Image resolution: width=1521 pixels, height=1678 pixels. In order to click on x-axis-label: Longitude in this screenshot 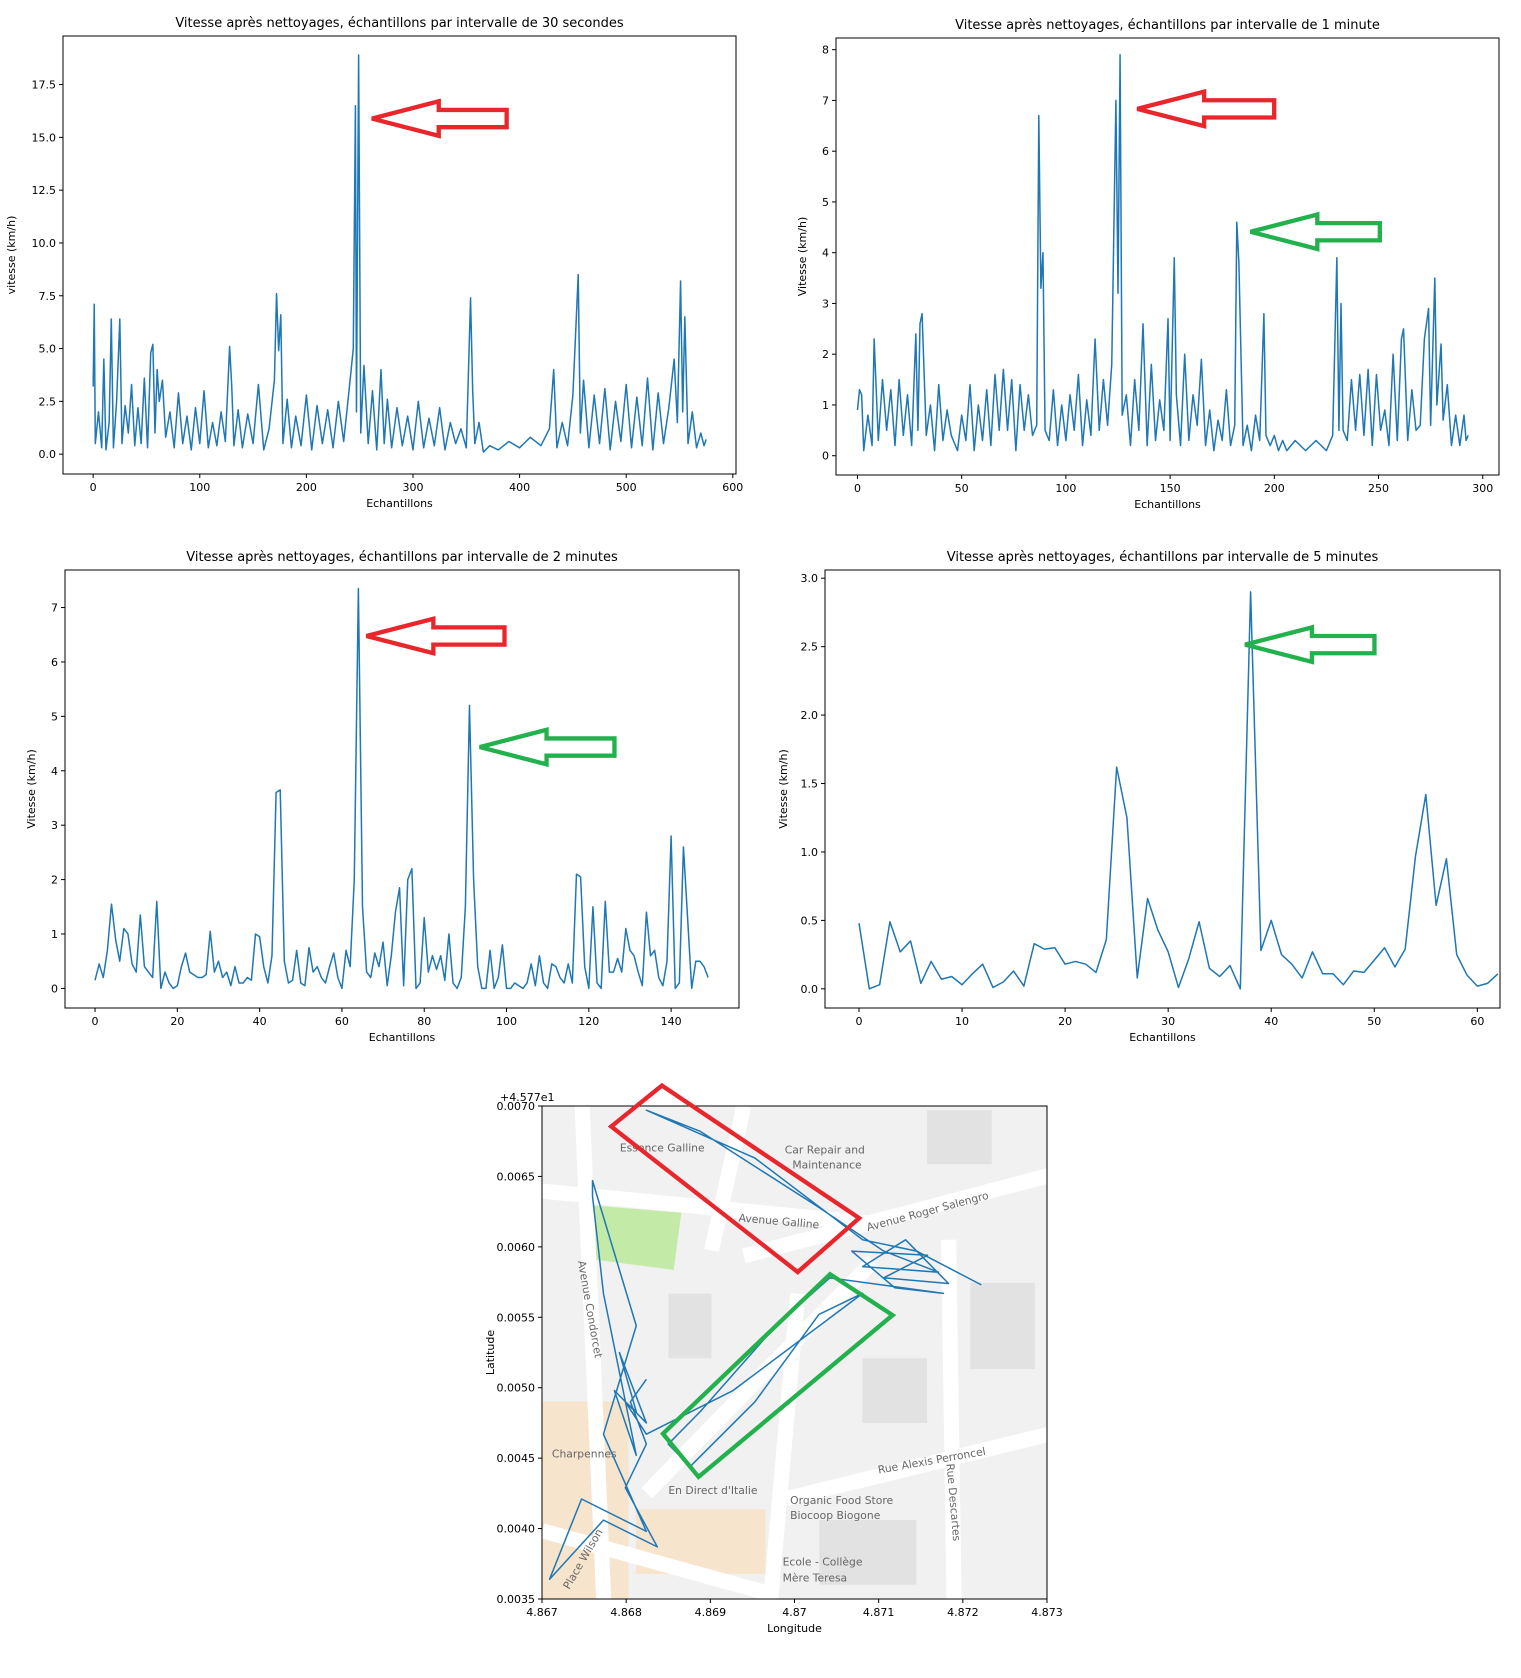, I will do `click(794, 1628)`.